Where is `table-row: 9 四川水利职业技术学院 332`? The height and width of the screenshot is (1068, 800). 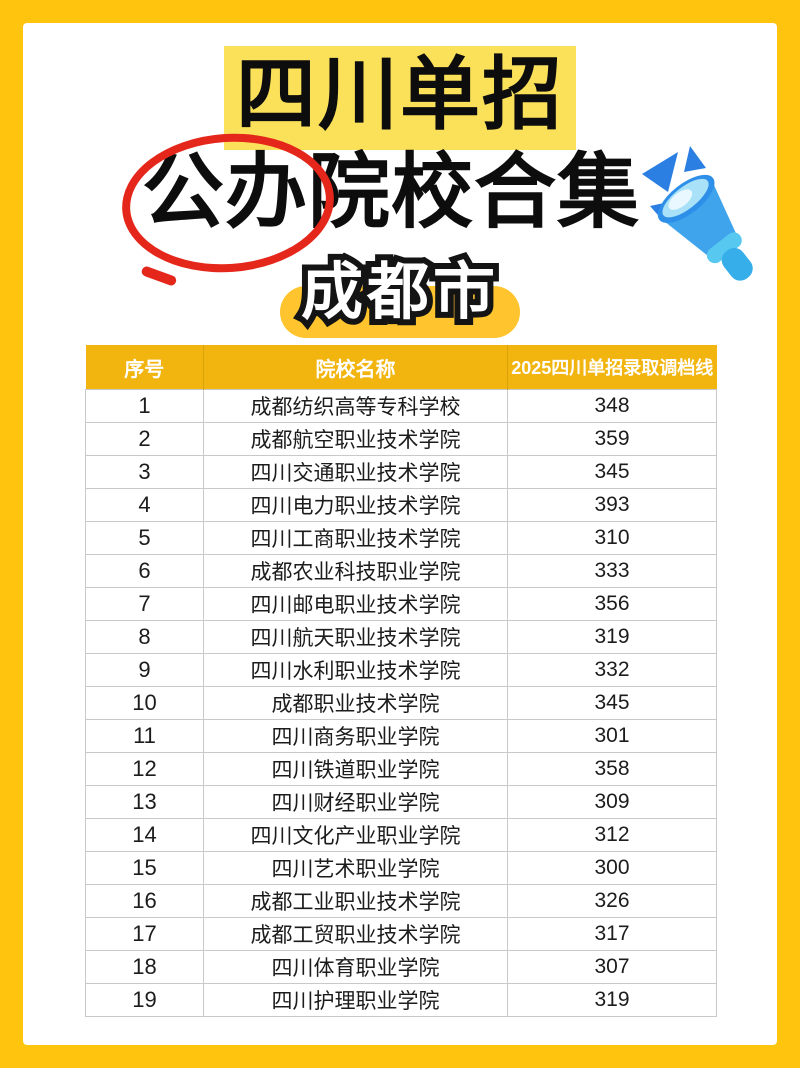 table-row: 9 四川水利职业技术学院 332 is located at coordinates (401, 670).